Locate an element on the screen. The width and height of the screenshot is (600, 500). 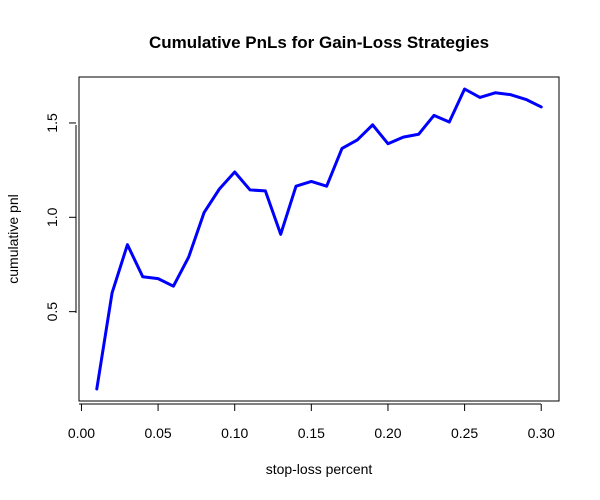
x-tick-label: 0.05 is located at coordinates (157, 433).